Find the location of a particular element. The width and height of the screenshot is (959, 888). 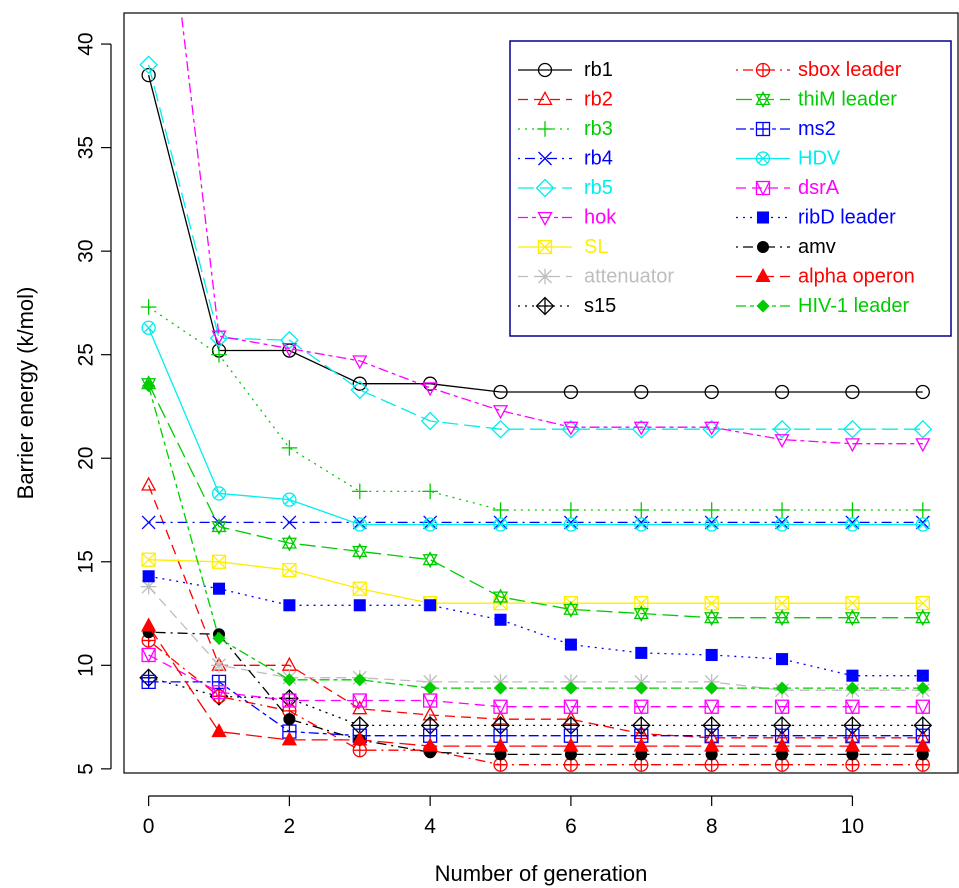

legend-label: dsrA is located at coordinates (819, 188).